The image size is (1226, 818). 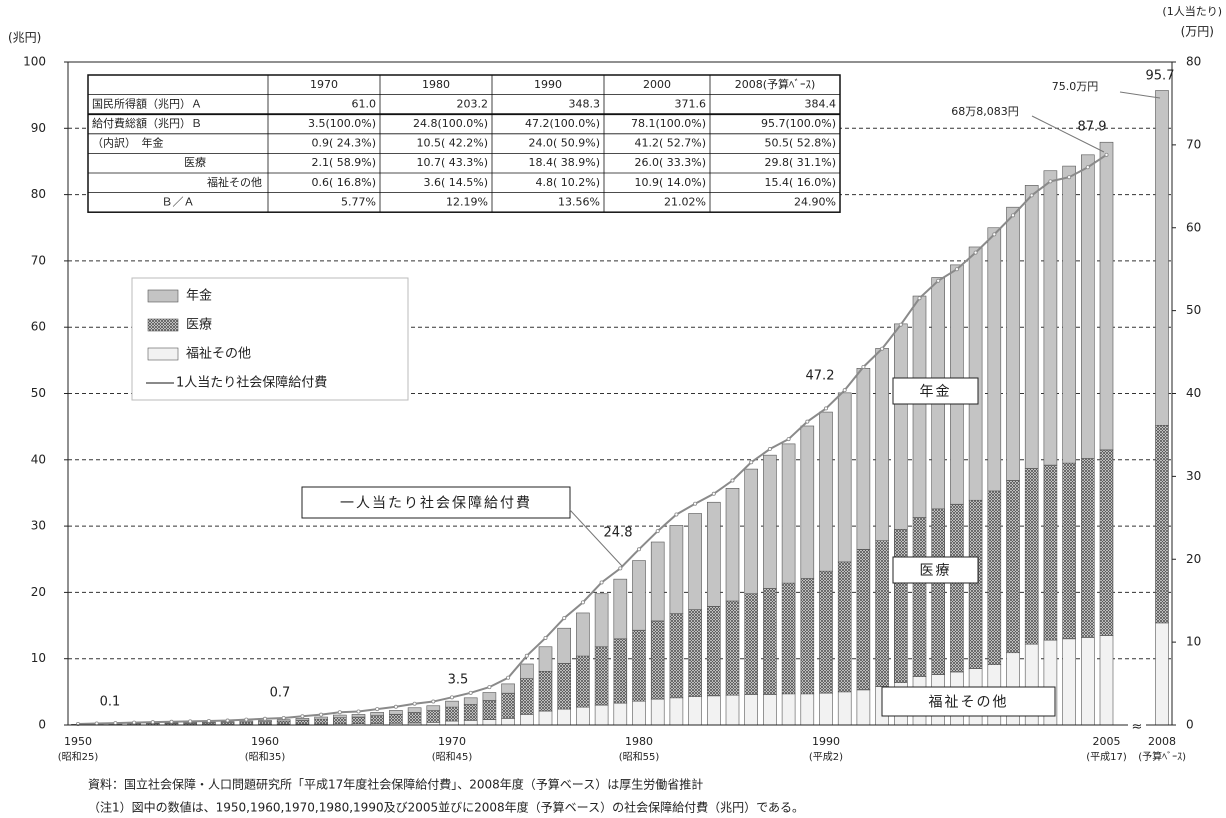 I want to click on y2-tick-label: 50, so click(x=1193, y=310).